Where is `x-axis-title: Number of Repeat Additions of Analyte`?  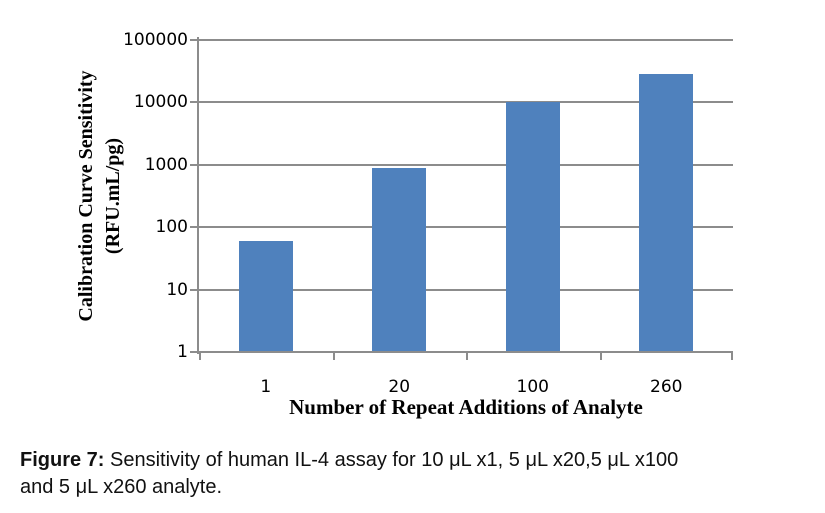
x-axis-title: Number of Repeat Additions of Analyte is located at coordinates (466, 407).